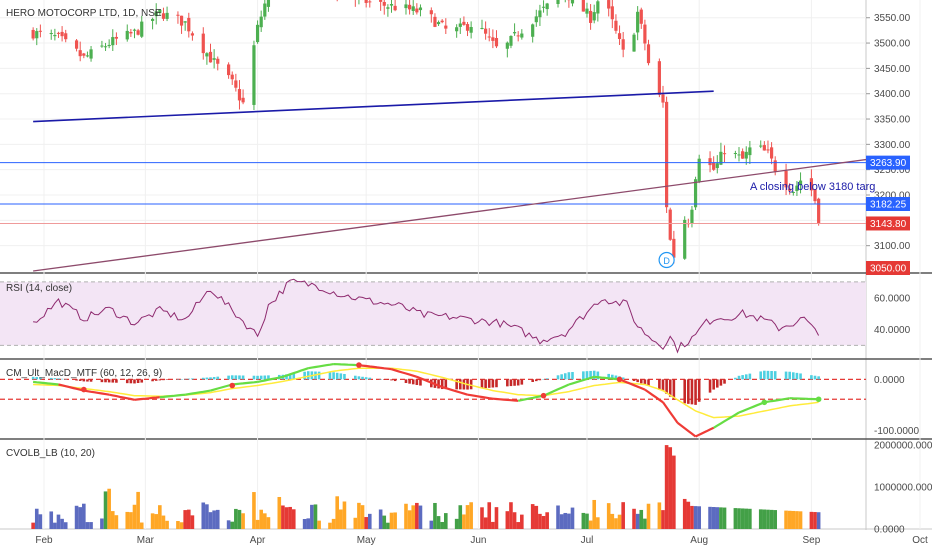 Image resolution: width=932 pixels, height=555 pixels. Describe the element at coordinates (889, 530) in the screenshot. I see `volume-tick-label: 0.0000` at that location.